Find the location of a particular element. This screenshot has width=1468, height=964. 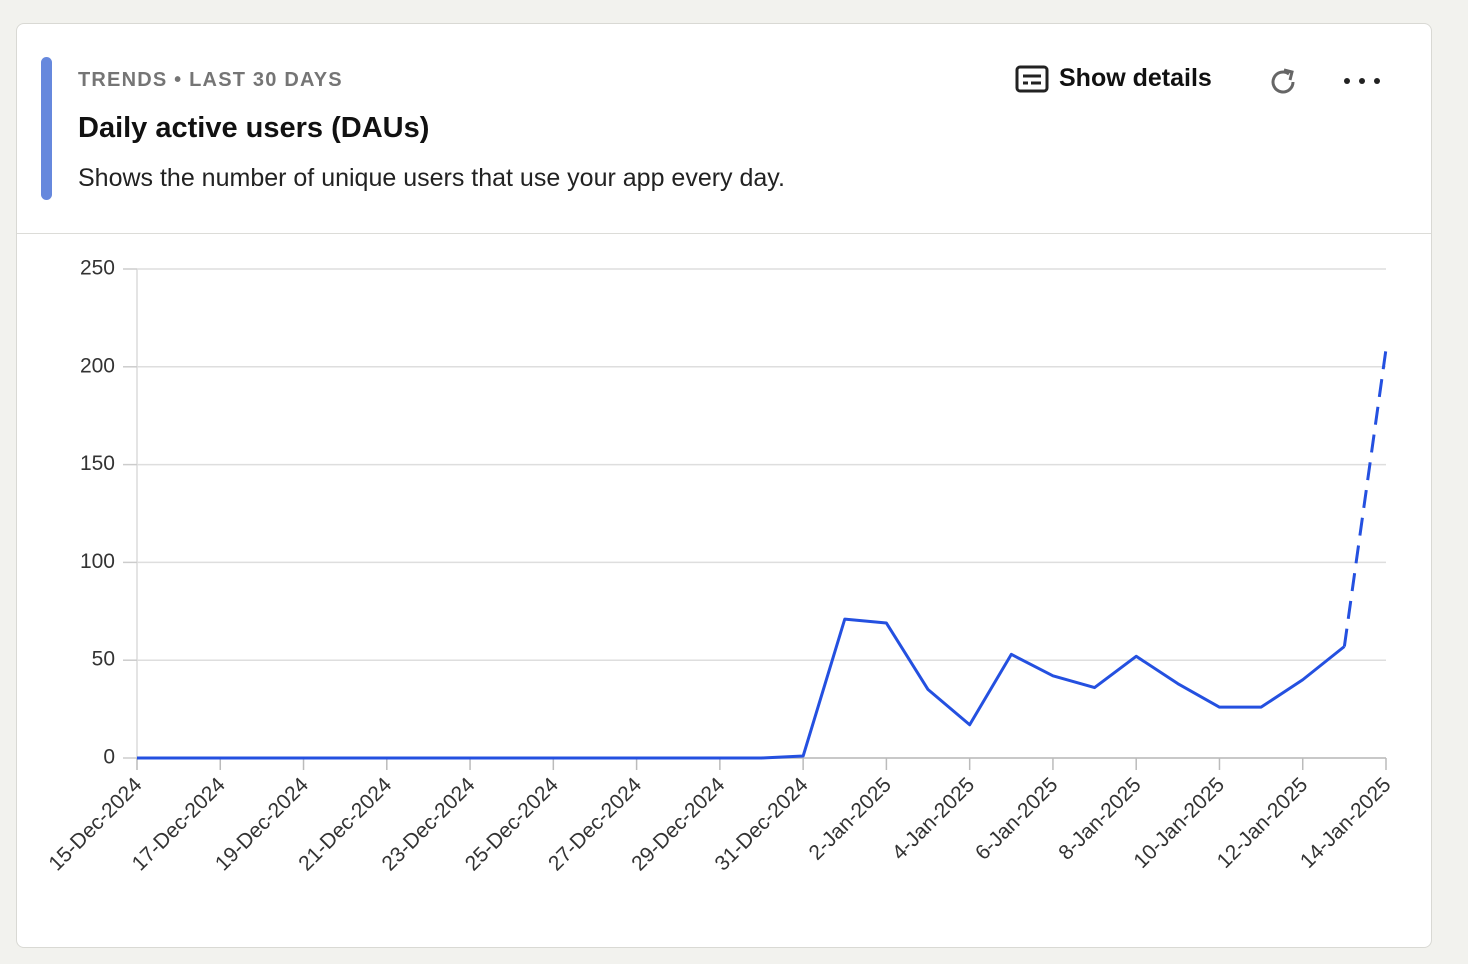

y-tick-label: 100 is located at coordinates (97, 561).